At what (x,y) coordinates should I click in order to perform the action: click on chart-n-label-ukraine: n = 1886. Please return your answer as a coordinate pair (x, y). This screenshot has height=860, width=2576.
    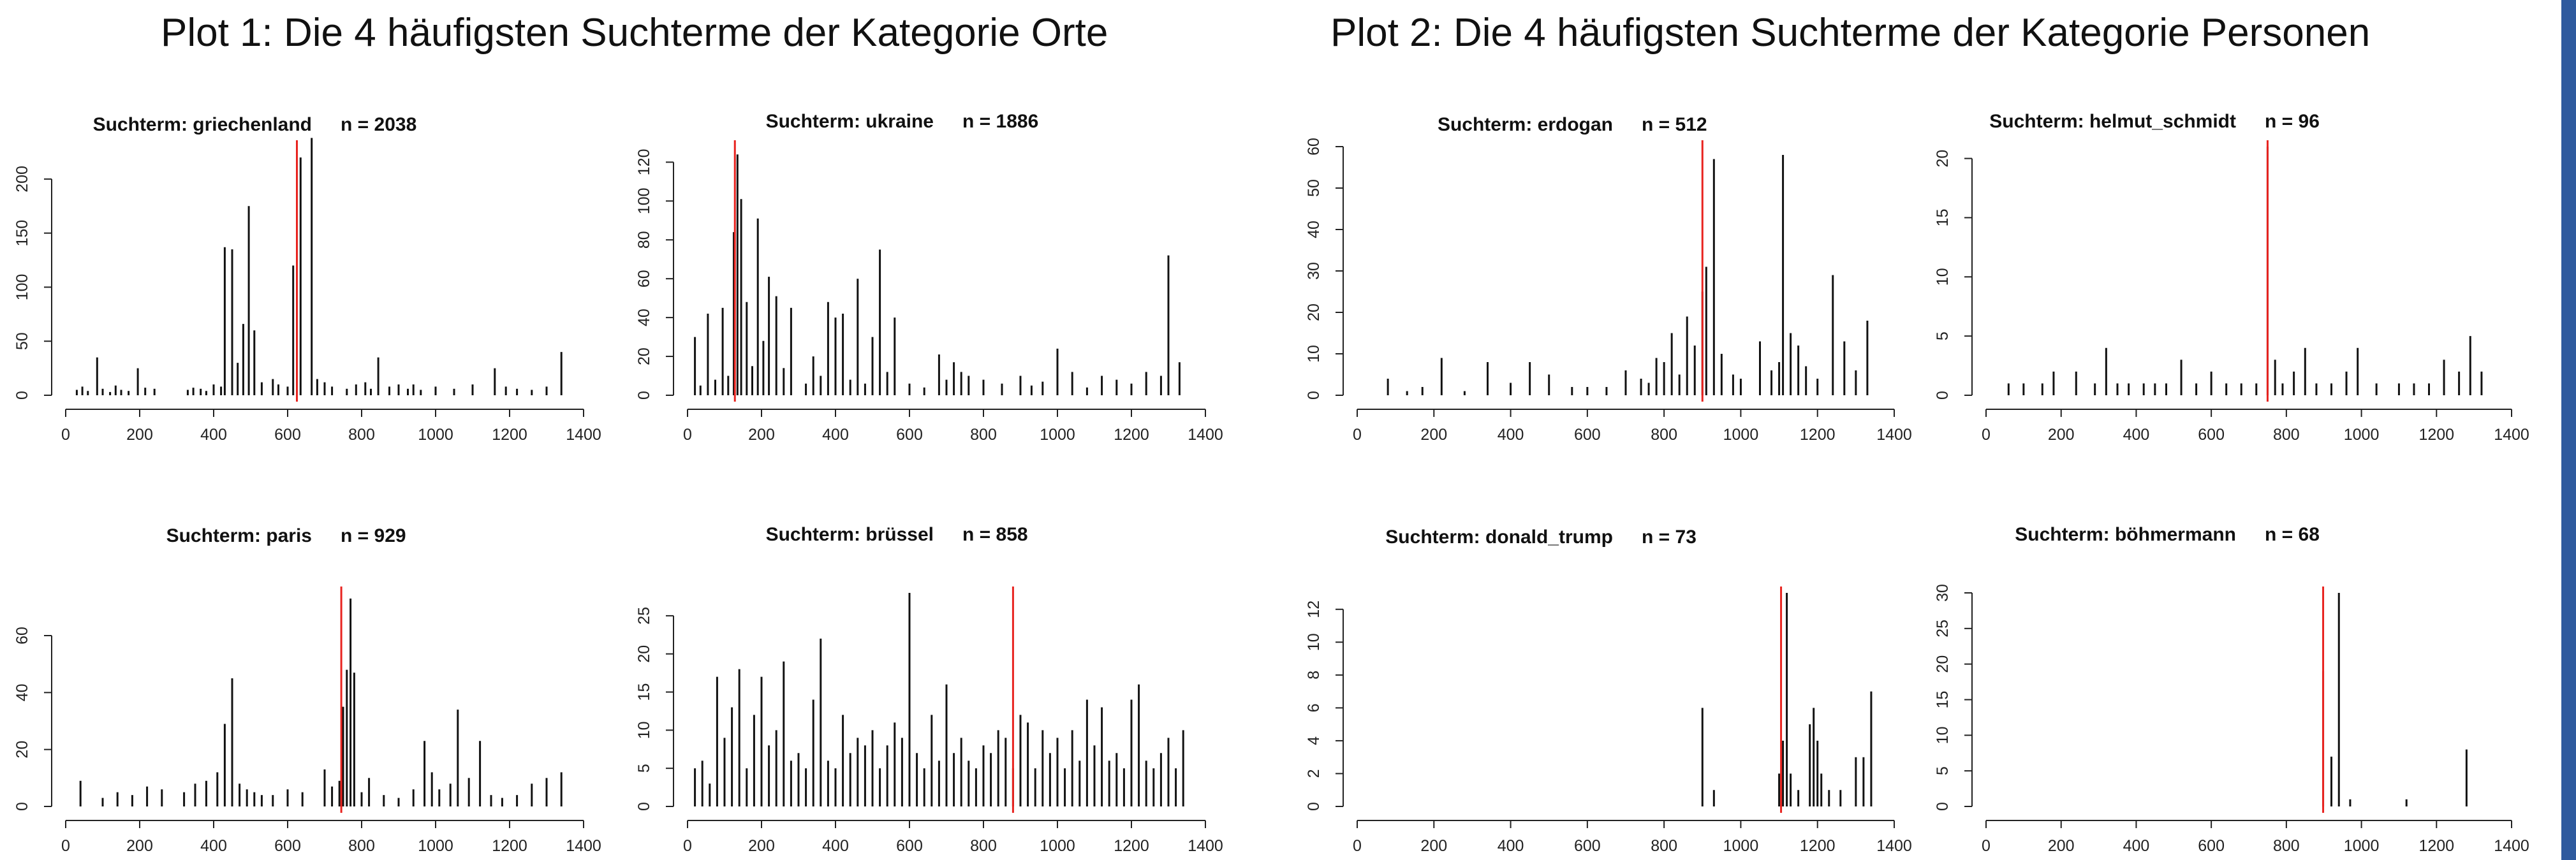
    Looking at the image, I should click on (1000, 121).